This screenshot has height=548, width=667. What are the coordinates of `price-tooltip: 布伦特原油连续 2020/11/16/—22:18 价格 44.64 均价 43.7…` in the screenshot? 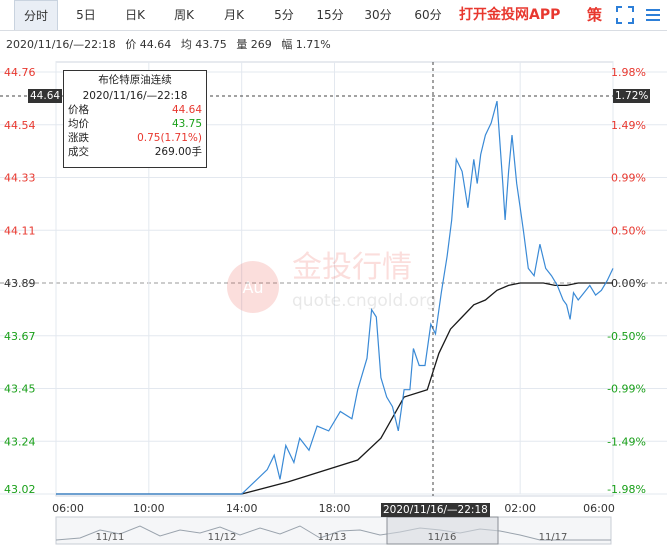 It's located at (135, 119).